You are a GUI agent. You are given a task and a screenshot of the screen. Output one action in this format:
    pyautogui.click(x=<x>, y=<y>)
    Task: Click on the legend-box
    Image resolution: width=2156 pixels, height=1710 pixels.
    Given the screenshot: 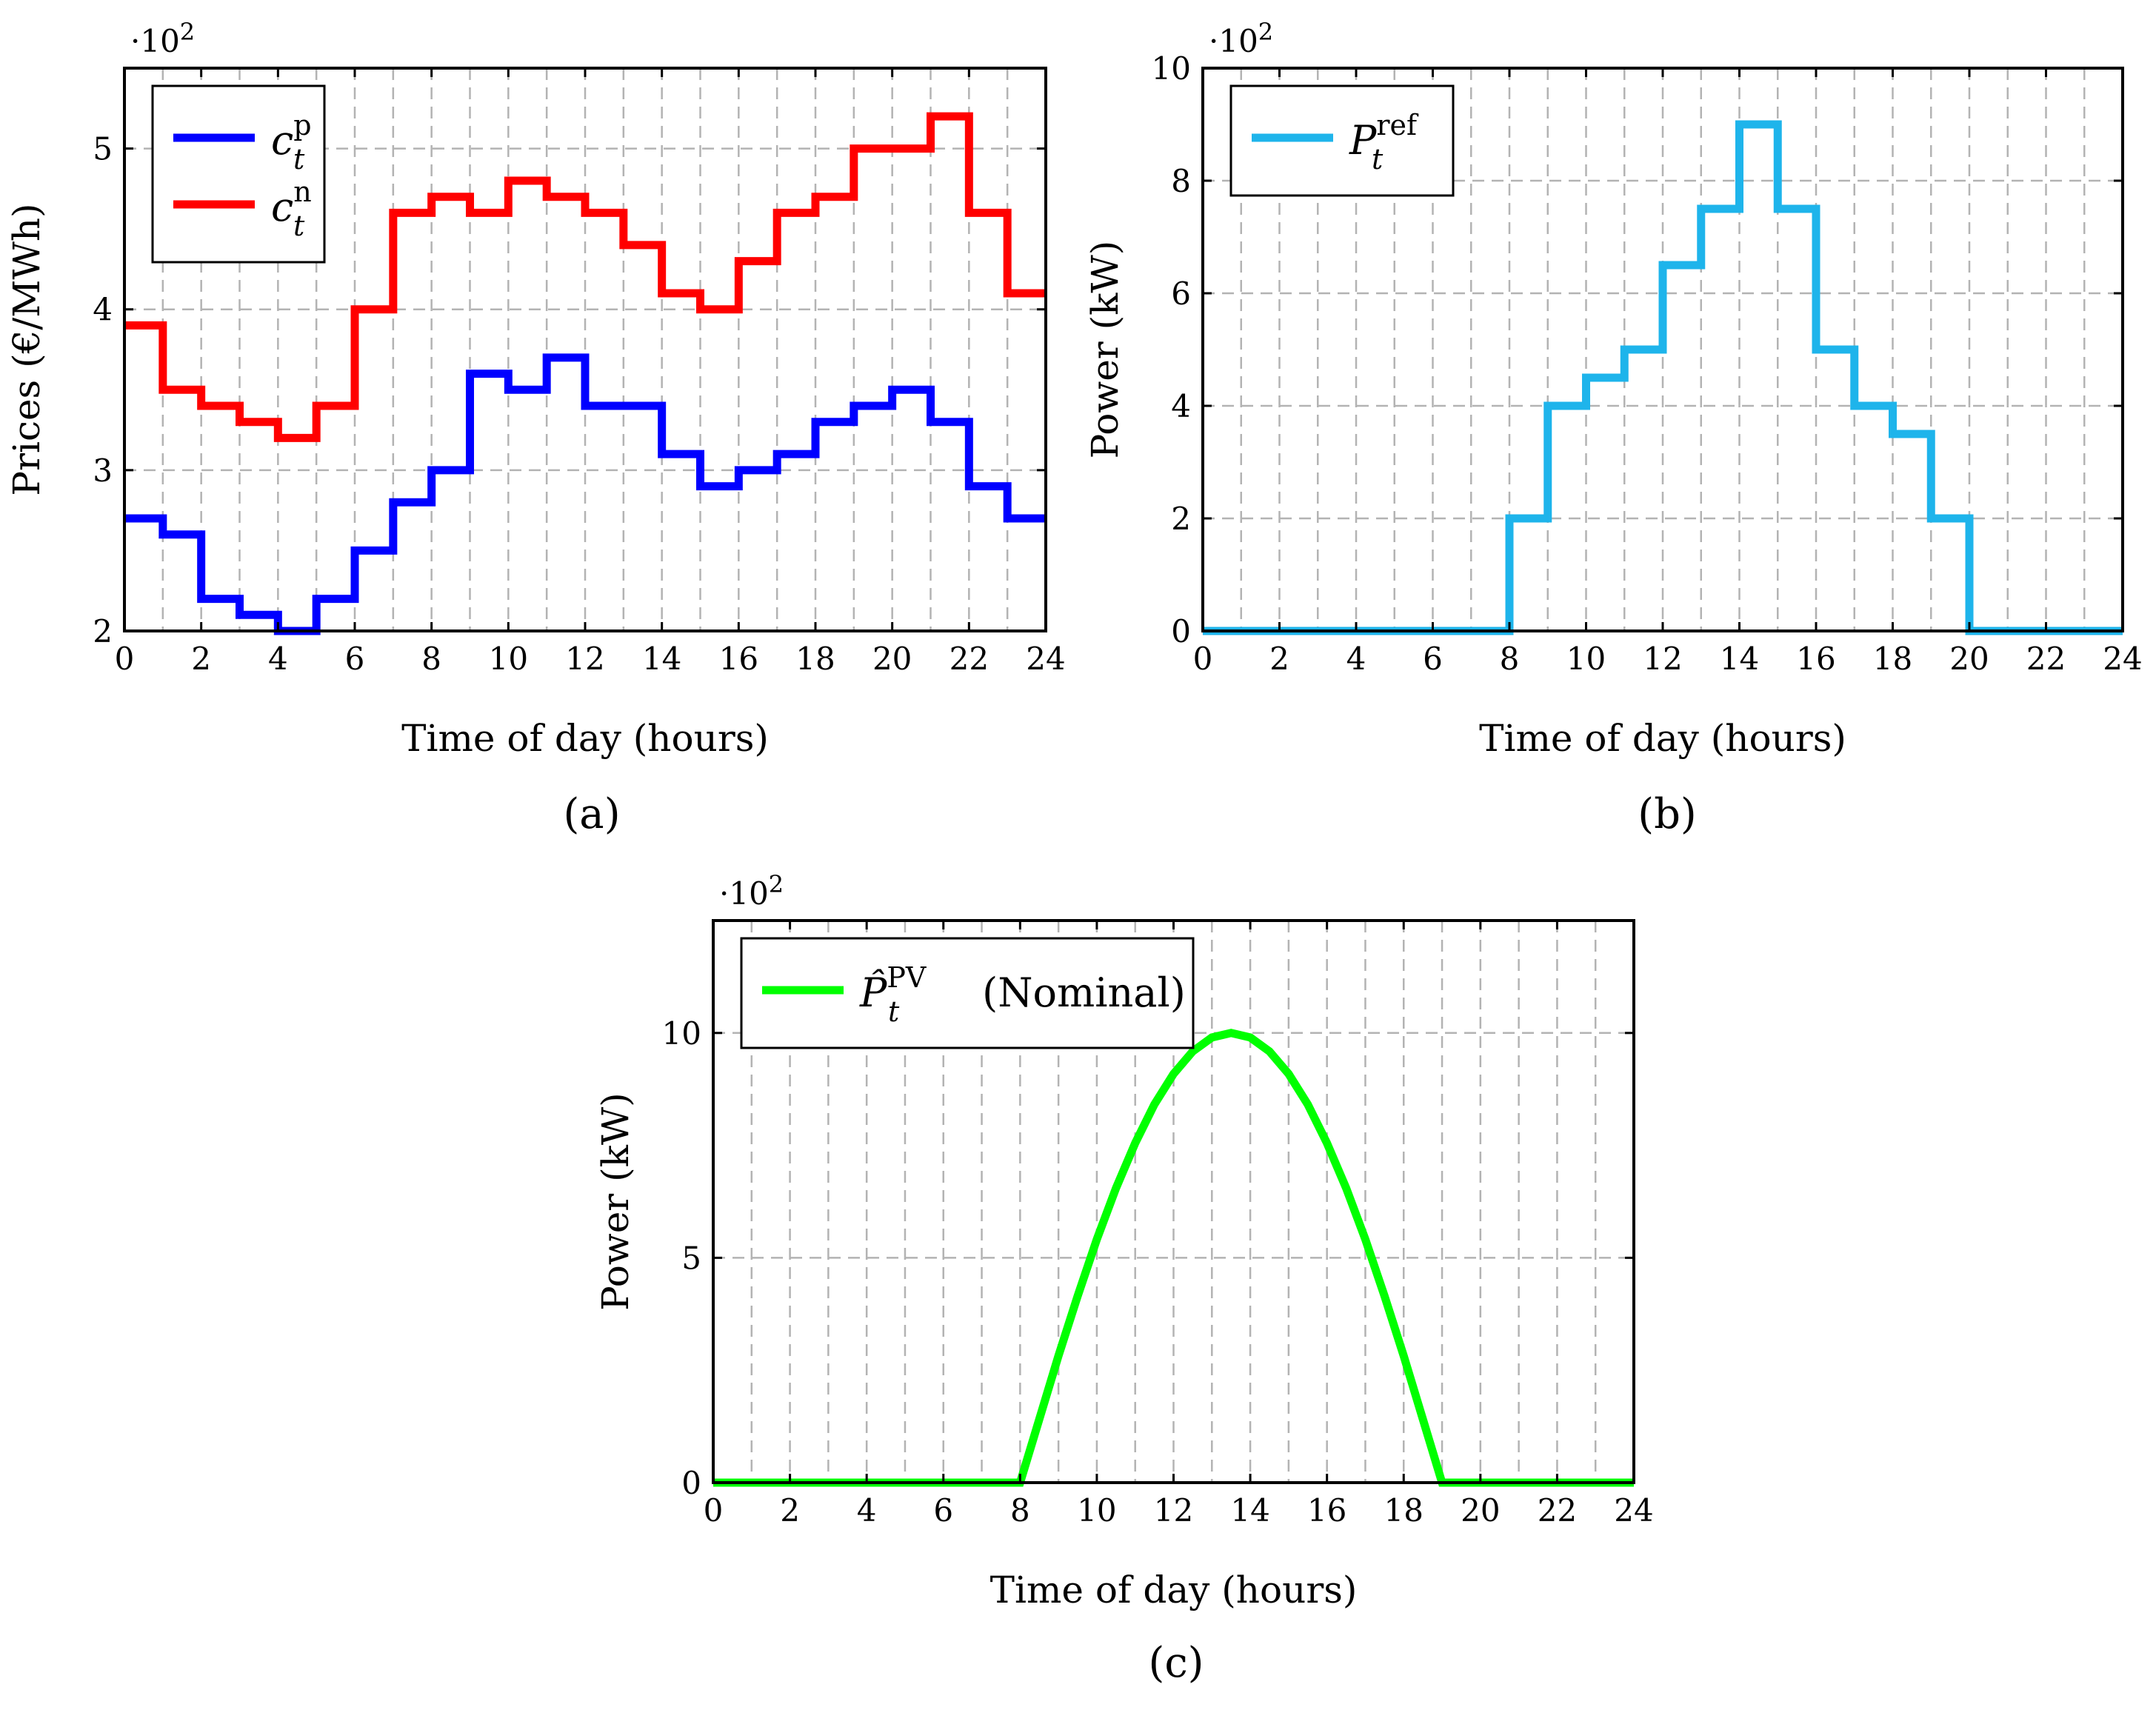 What is the action you would take?
    pyautogui.click(x=238, y=174)
    